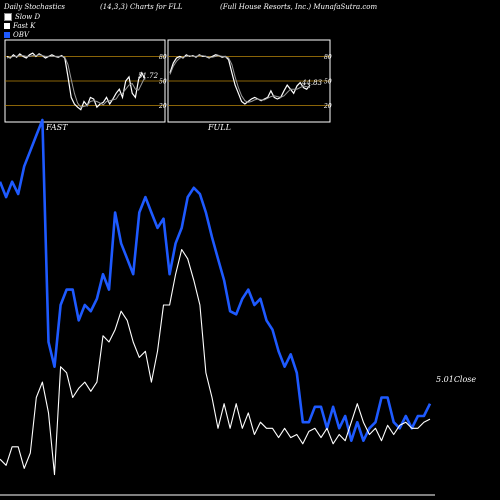 Image resolution: width=500 pixels, height=500 pixels. I want to click on legend-label-obv: OBV, so click(21, 35).